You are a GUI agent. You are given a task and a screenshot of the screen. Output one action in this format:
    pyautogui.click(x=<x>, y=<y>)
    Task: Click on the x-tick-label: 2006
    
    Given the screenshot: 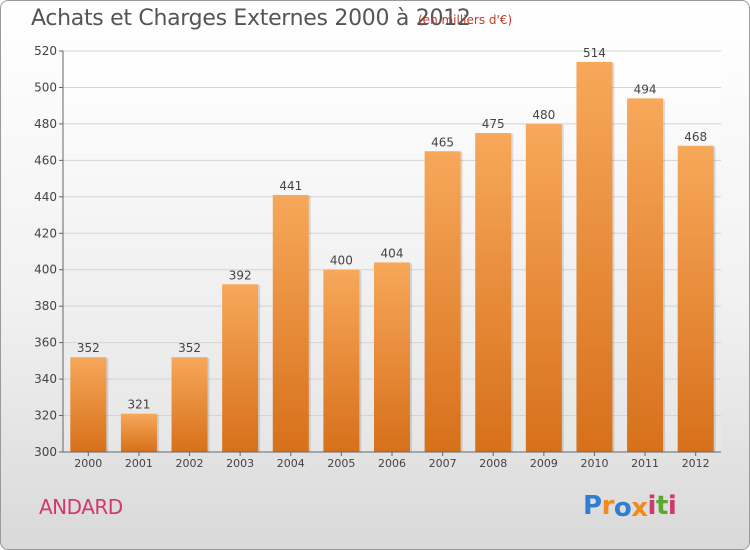 What is the action you would take?
    pyautogui.click(x=392, y=463)
    